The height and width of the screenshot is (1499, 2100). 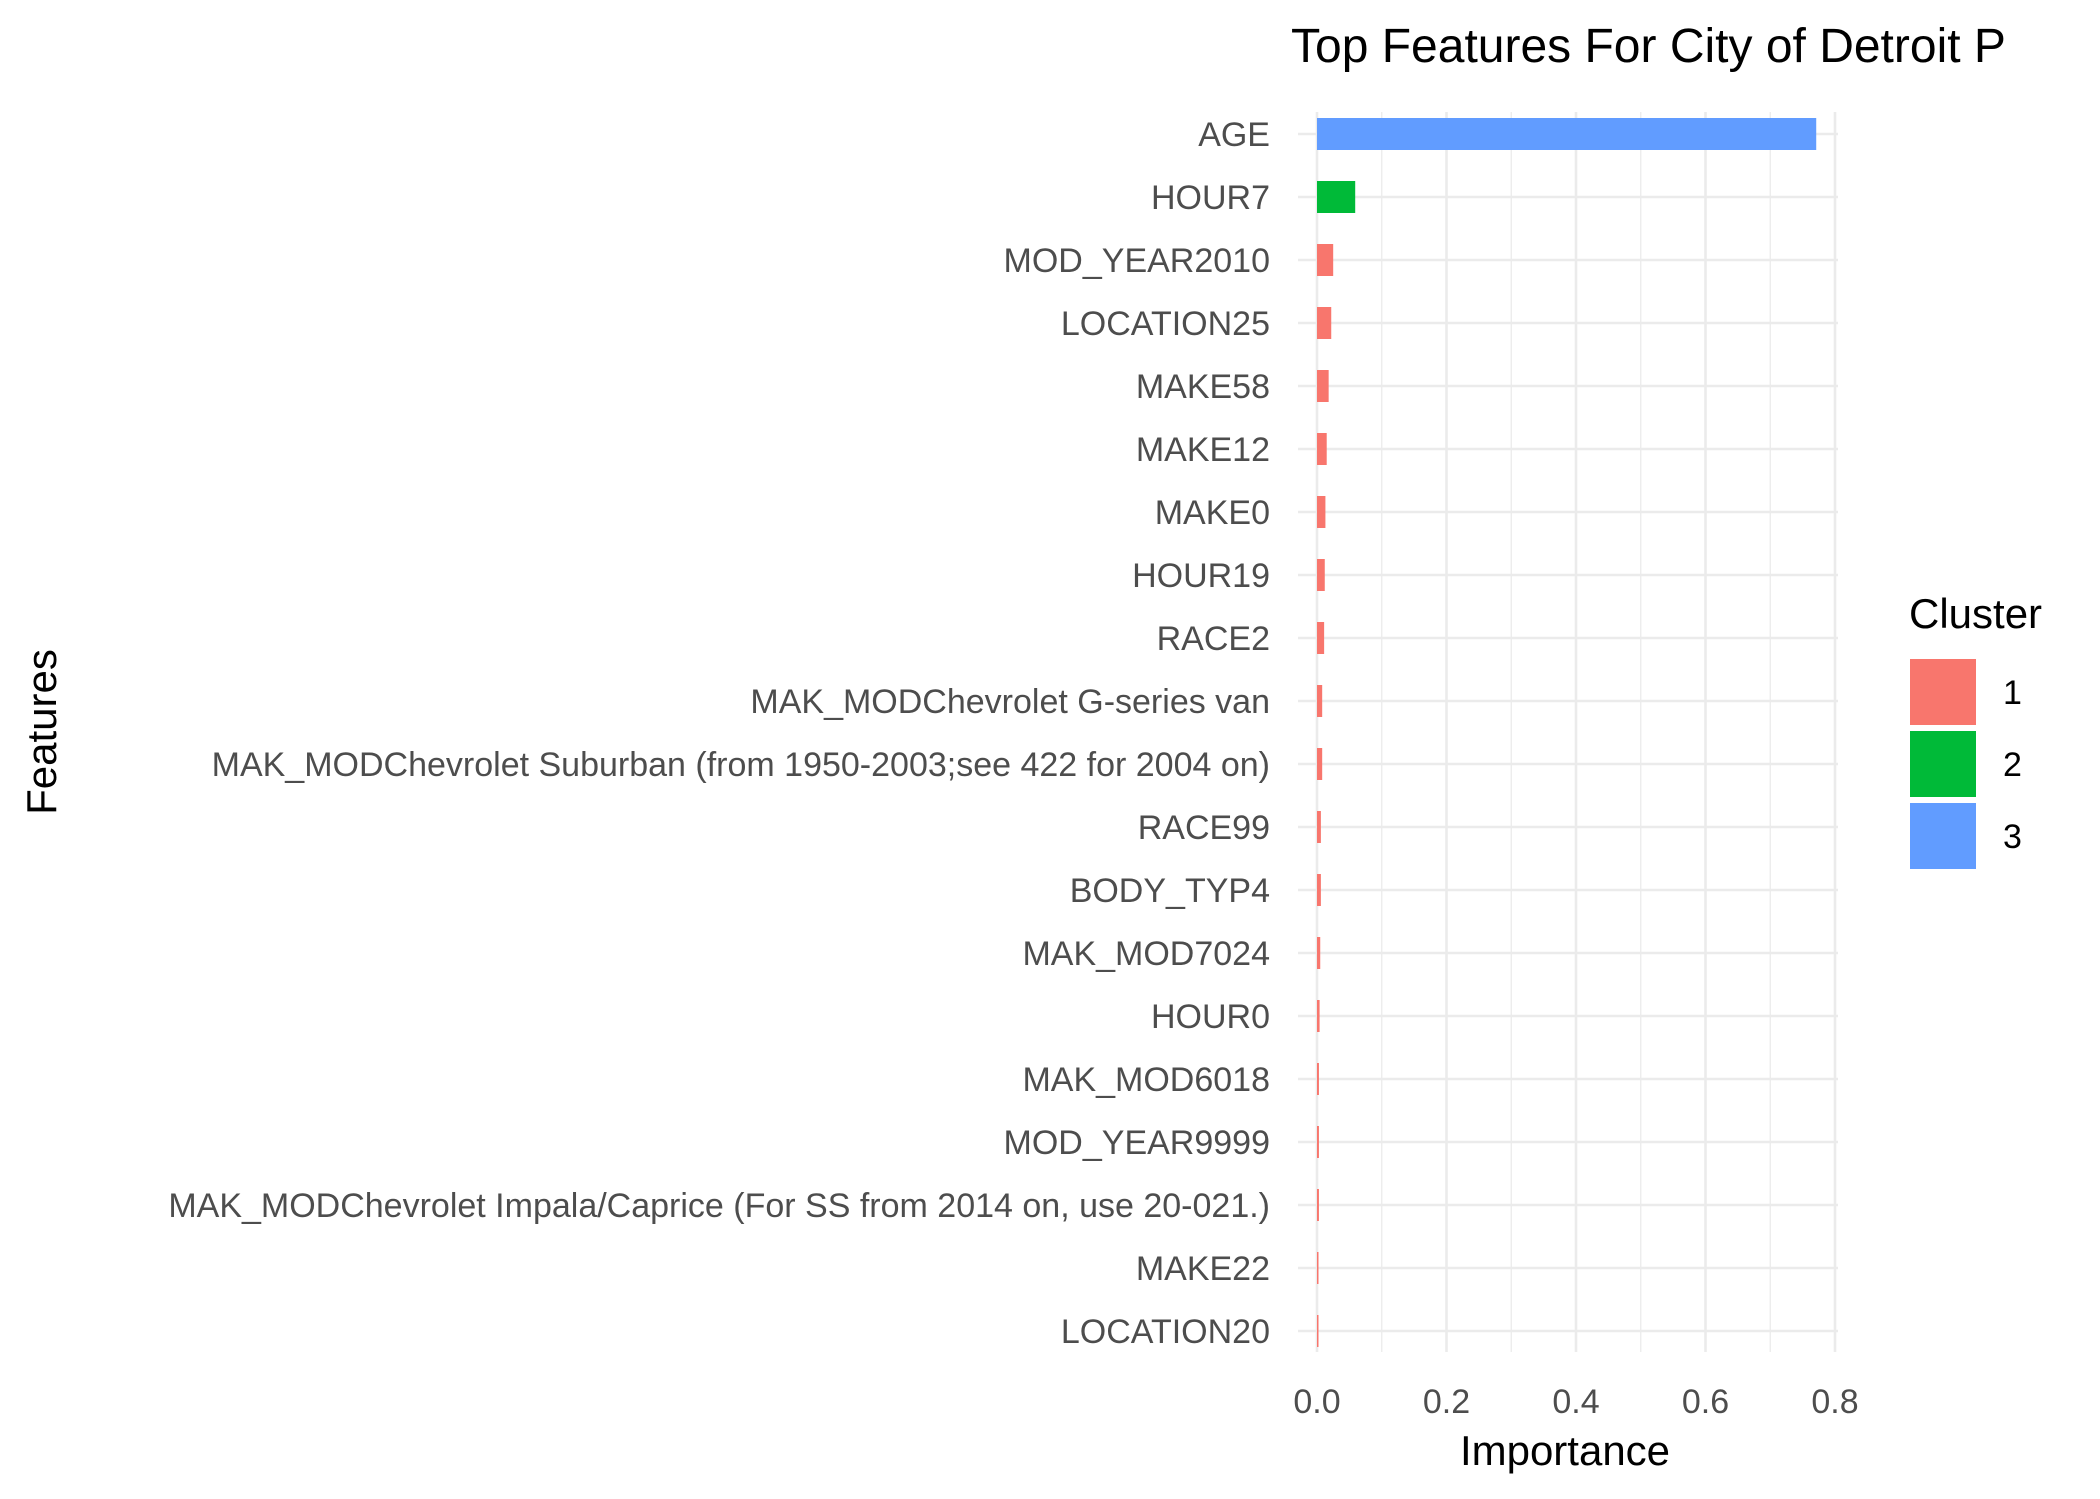 I want to click on y-tick-label: HOUR0, so click(x=1210, y=1017).